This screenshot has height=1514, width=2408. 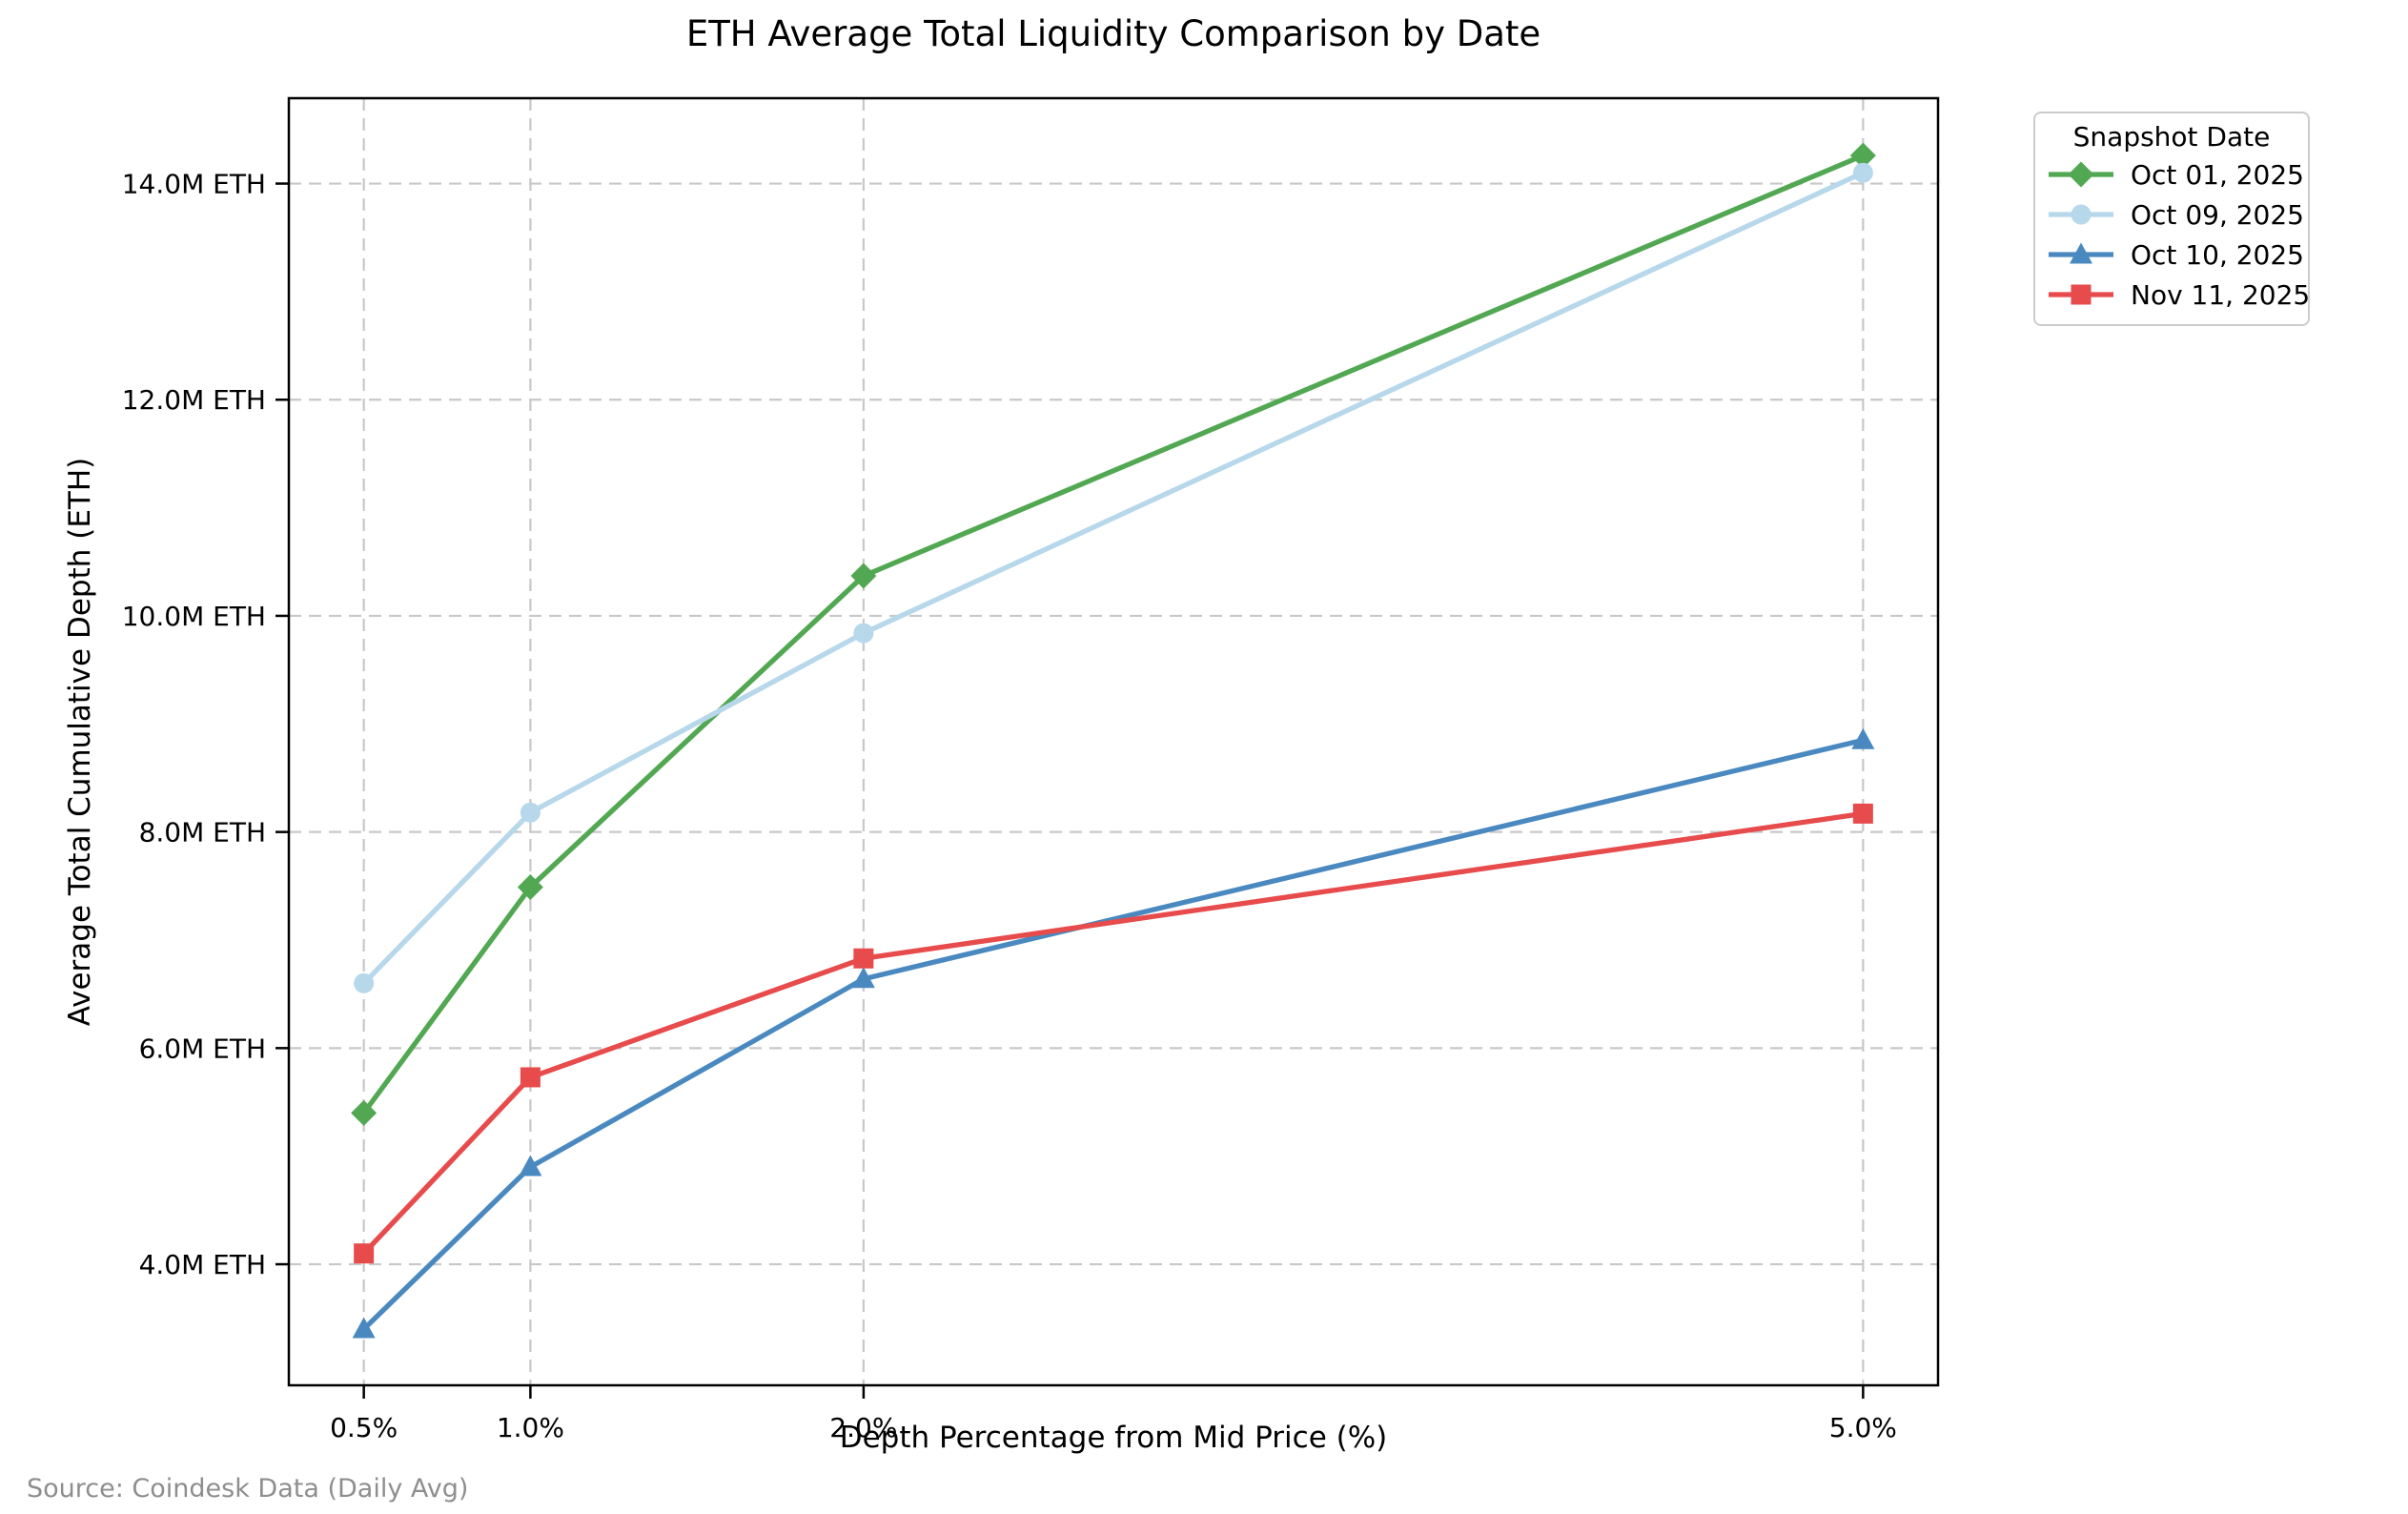 I want to click on y-tick-label: 4.0M ETH, so click(x=202, y=1264).